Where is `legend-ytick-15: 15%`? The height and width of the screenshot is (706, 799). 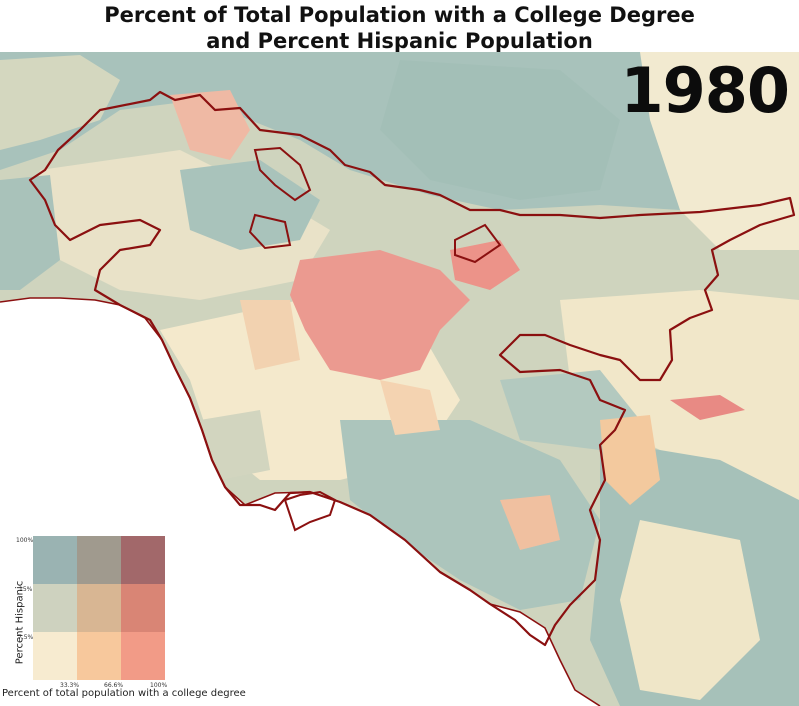
legend-ytick-15: 15% is located at coordinates (26, 589).